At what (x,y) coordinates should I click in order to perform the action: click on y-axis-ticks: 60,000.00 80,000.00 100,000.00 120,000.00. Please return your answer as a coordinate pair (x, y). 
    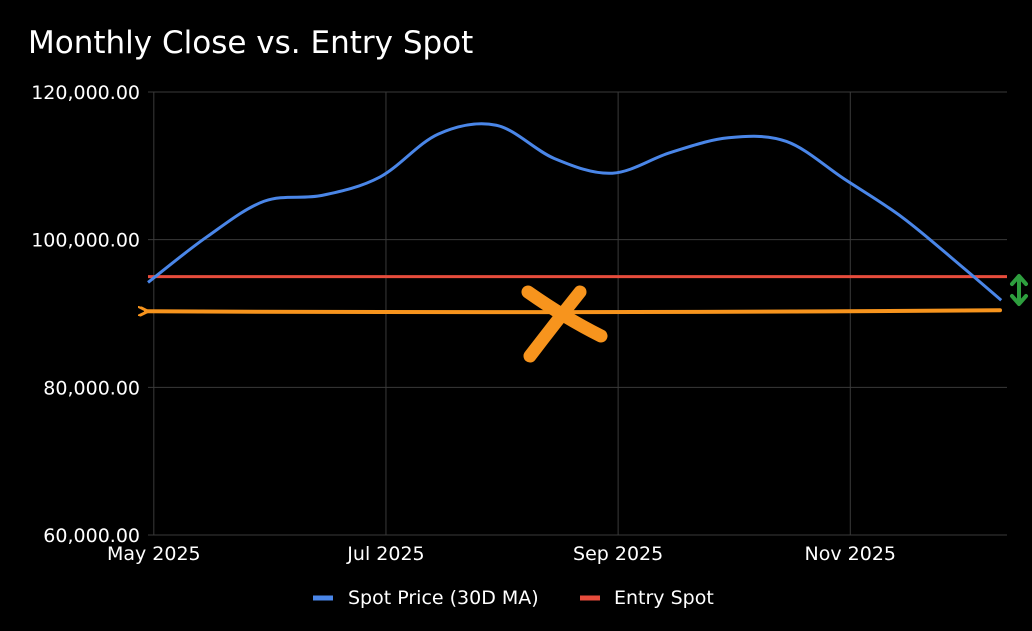
    Looking at the image, I should click on (85, 314).